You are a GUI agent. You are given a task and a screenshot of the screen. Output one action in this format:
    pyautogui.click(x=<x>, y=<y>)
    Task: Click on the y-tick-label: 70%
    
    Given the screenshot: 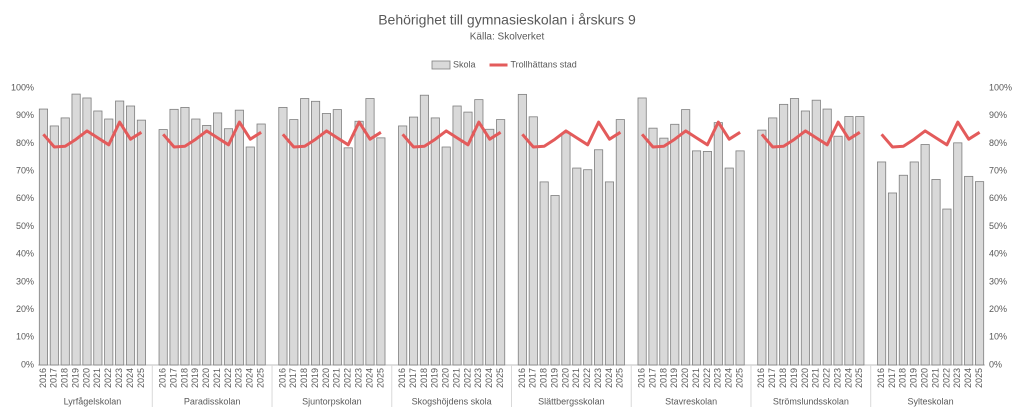 What is the action you would take?
    pyautogui.click(x=25, y=170)
    